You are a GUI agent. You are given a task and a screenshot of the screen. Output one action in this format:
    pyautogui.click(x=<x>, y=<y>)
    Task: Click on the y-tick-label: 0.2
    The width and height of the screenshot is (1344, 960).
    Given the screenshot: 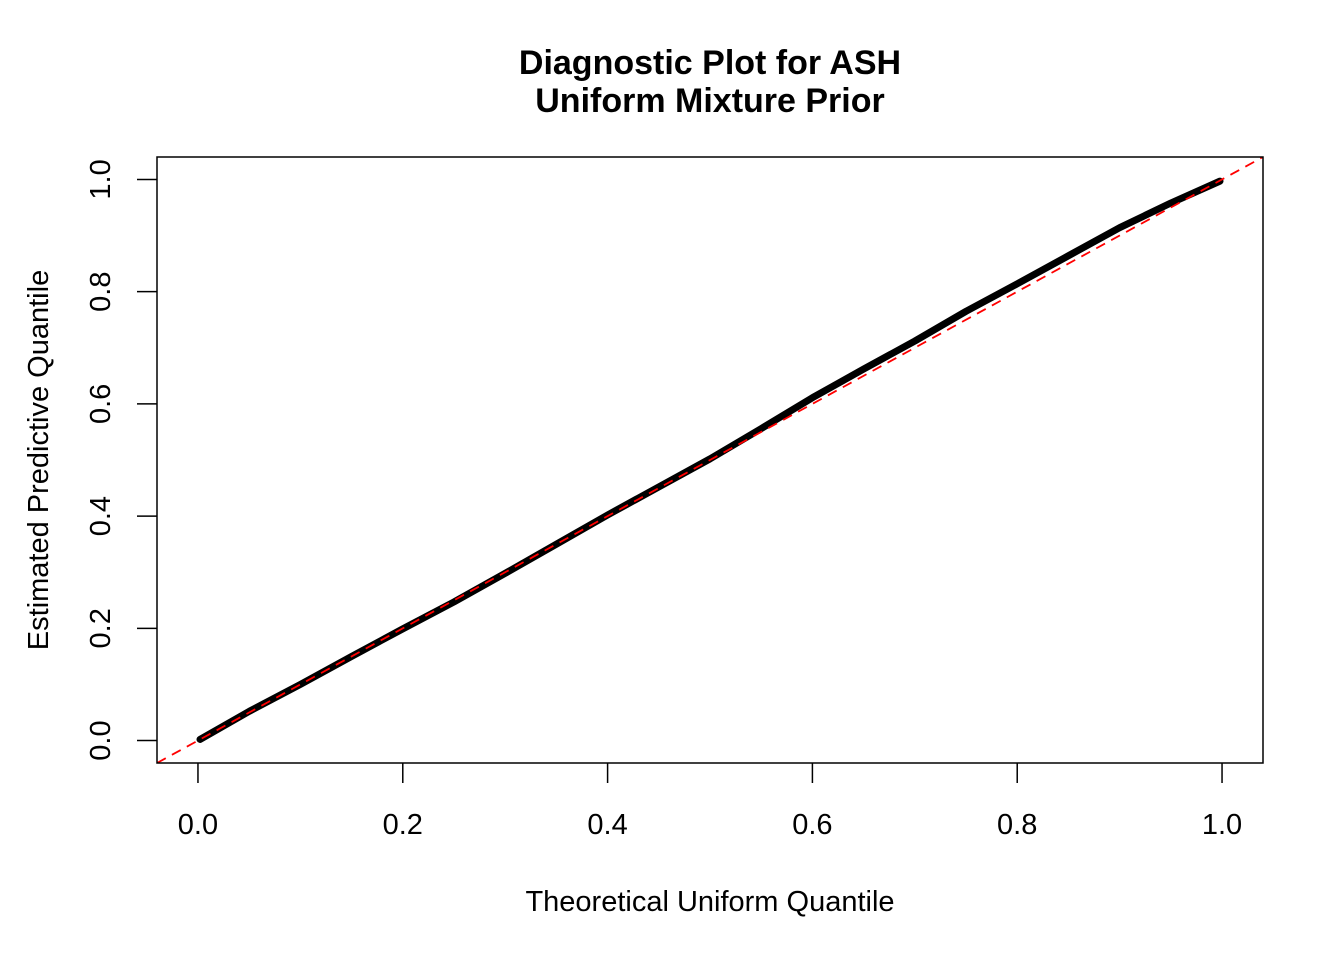 What is the action you would take?
    pyautogui.click(x=101, y=628)
    